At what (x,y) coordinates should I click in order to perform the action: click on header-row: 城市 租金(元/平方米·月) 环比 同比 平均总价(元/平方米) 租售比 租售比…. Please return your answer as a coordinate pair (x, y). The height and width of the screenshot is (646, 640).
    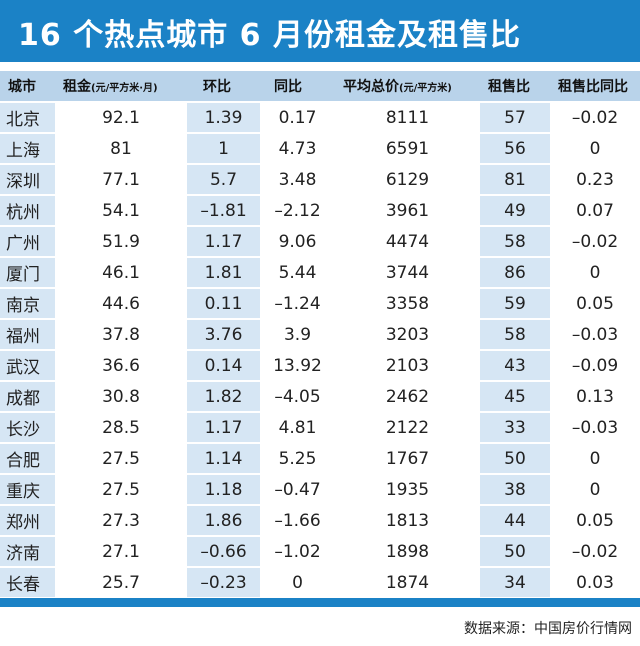
    Looking at the image, I should click on (320, 87).